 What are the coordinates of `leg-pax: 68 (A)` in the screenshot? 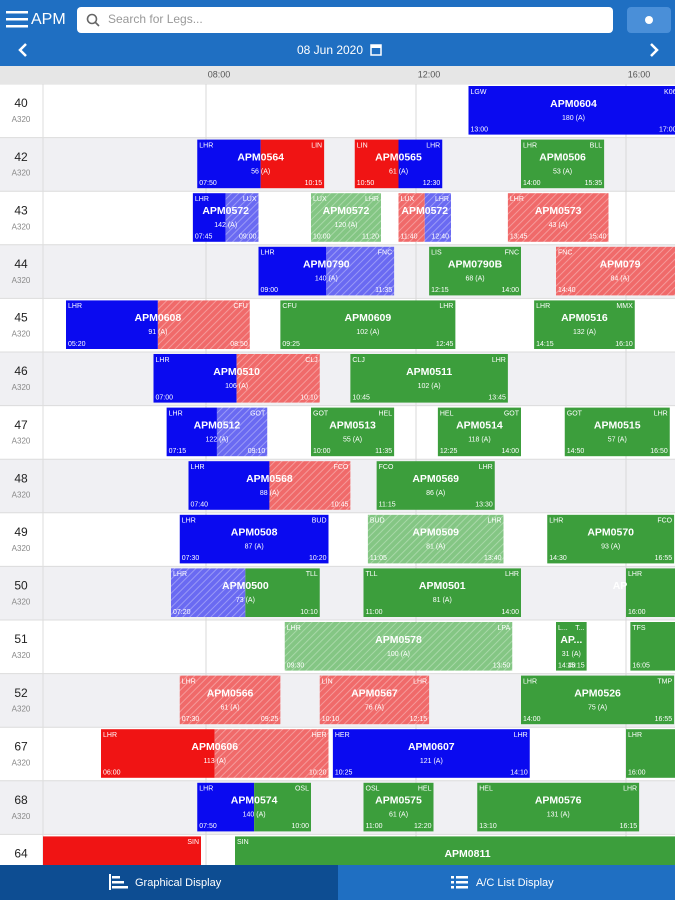 It's located at (475, 279).